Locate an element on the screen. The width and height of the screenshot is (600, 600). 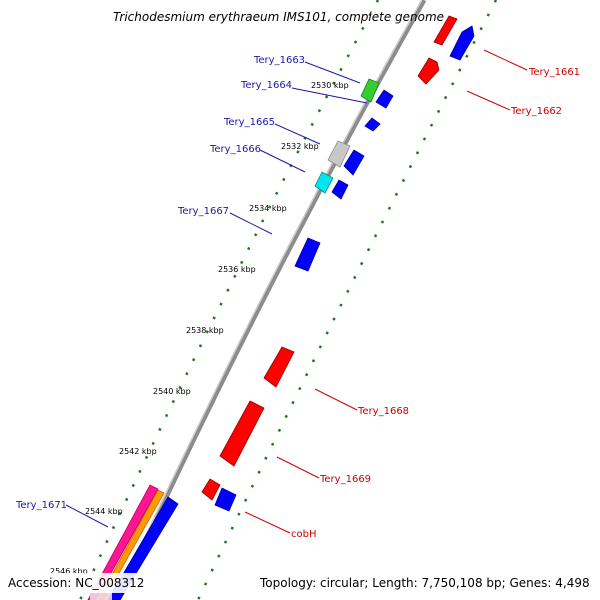
kbp-label: 2536 kbp is located at coordinates (237, 269).